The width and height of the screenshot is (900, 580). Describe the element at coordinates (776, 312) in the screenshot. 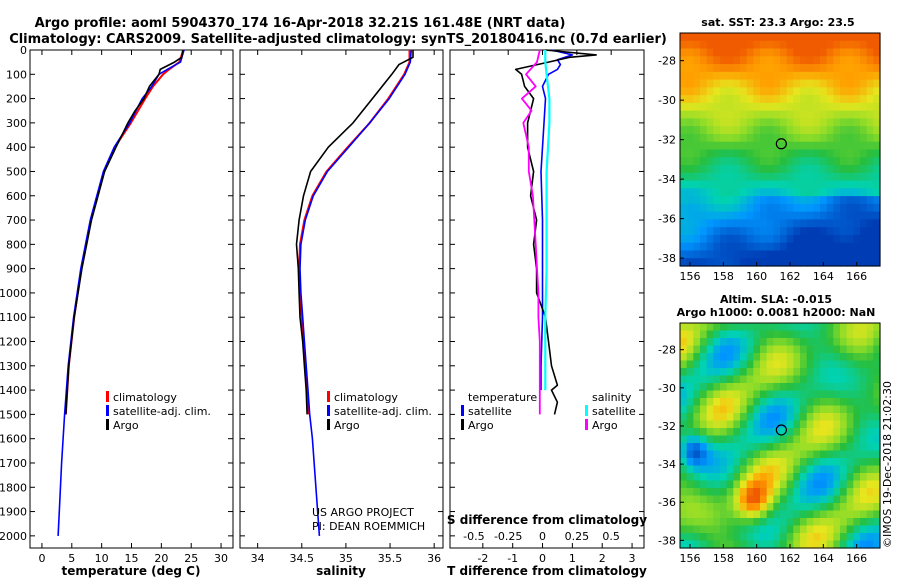

I see `sla-map-subtitle: Argo h1000: 0.0081 h2000: NaN` at that location.